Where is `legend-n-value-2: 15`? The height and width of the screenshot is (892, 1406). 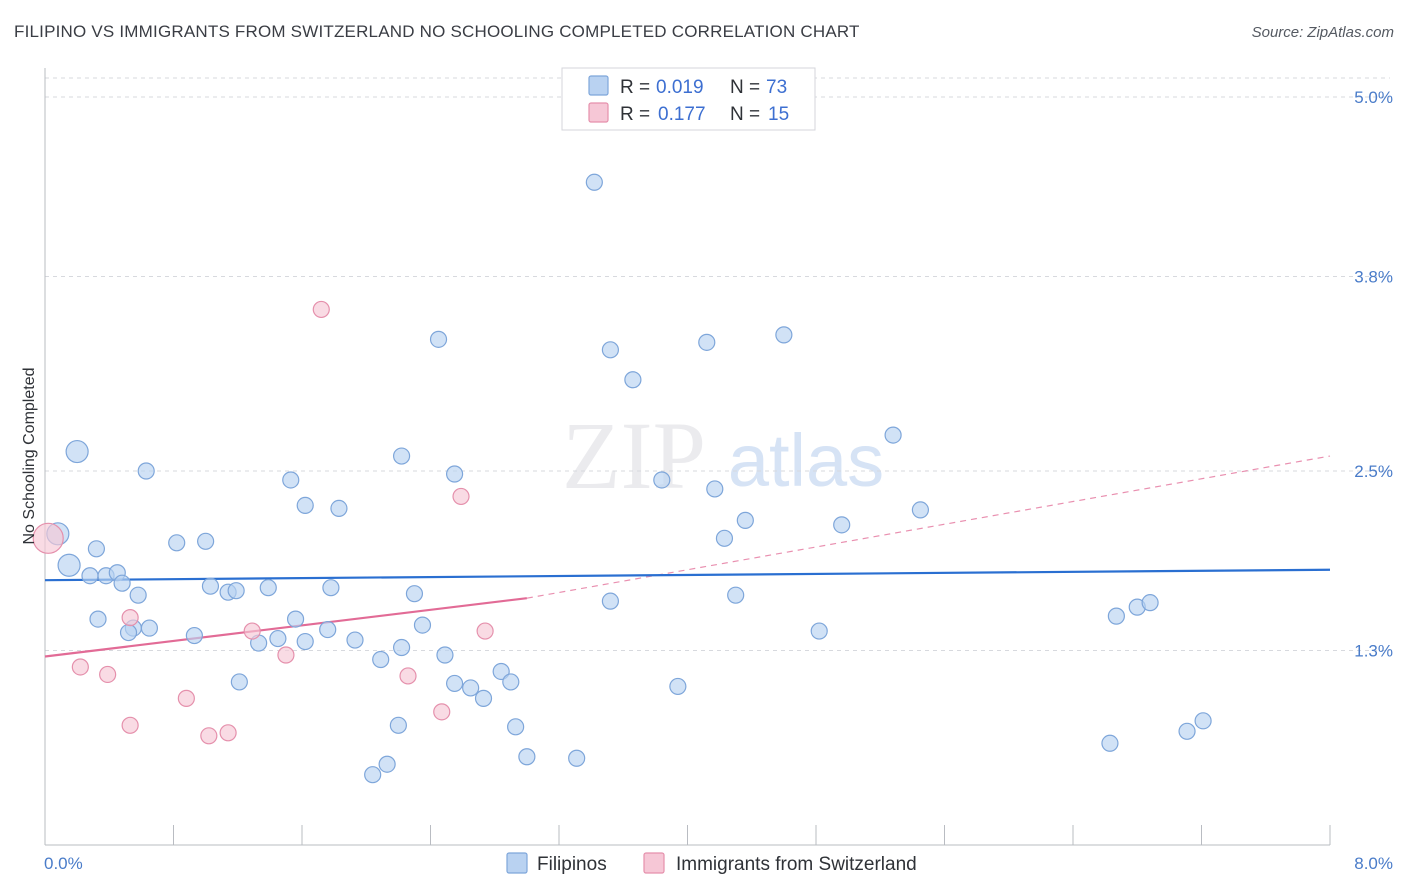 legend-n-value-2: 15 is located at coordinates (778, 114).